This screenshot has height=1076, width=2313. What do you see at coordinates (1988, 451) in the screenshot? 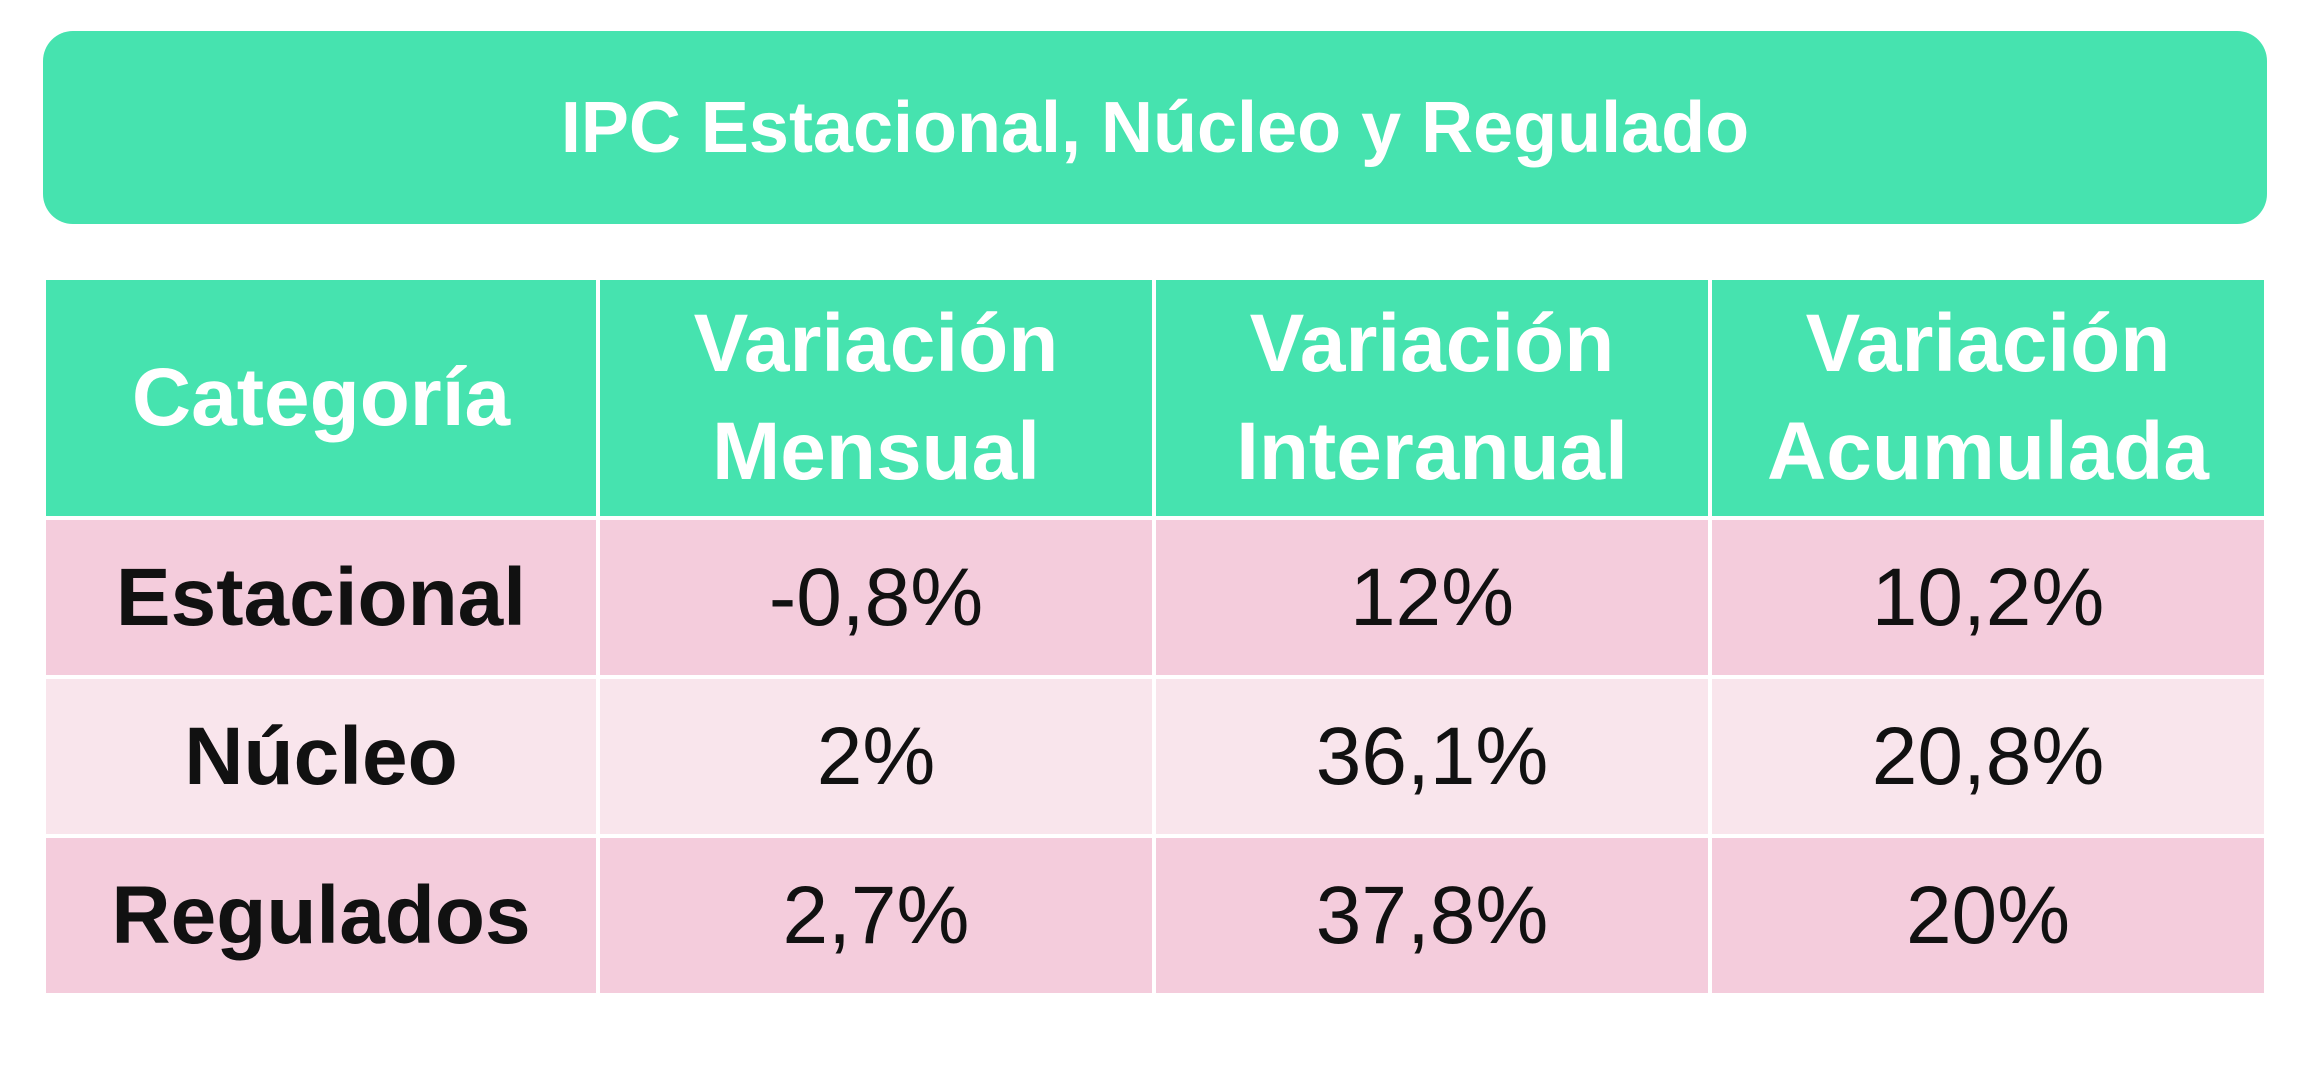
I see `header-label: Acumulada` at bounding box center [1988, 451].